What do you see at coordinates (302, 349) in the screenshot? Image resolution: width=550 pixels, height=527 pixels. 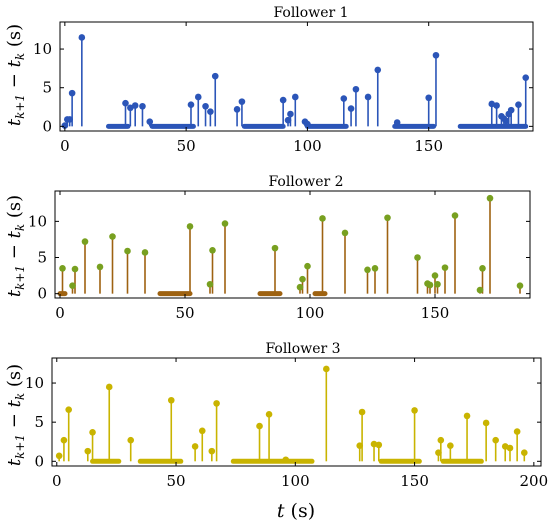 I see `chart-title: Follower 3` at bounding box center [302, 349].